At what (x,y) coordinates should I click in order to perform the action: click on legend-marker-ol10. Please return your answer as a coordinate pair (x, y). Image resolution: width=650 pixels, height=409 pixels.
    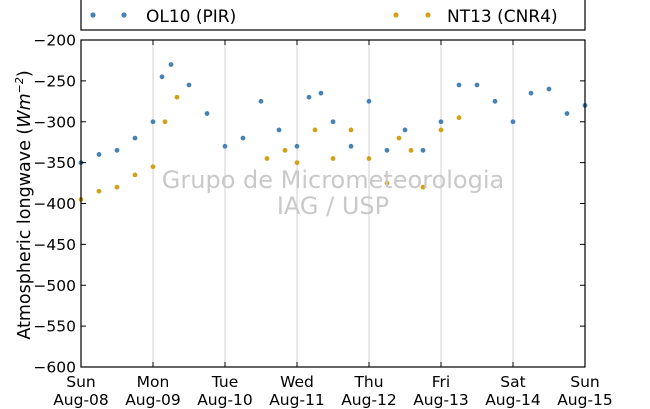
    Looking at the image, I should click on (108, 15).